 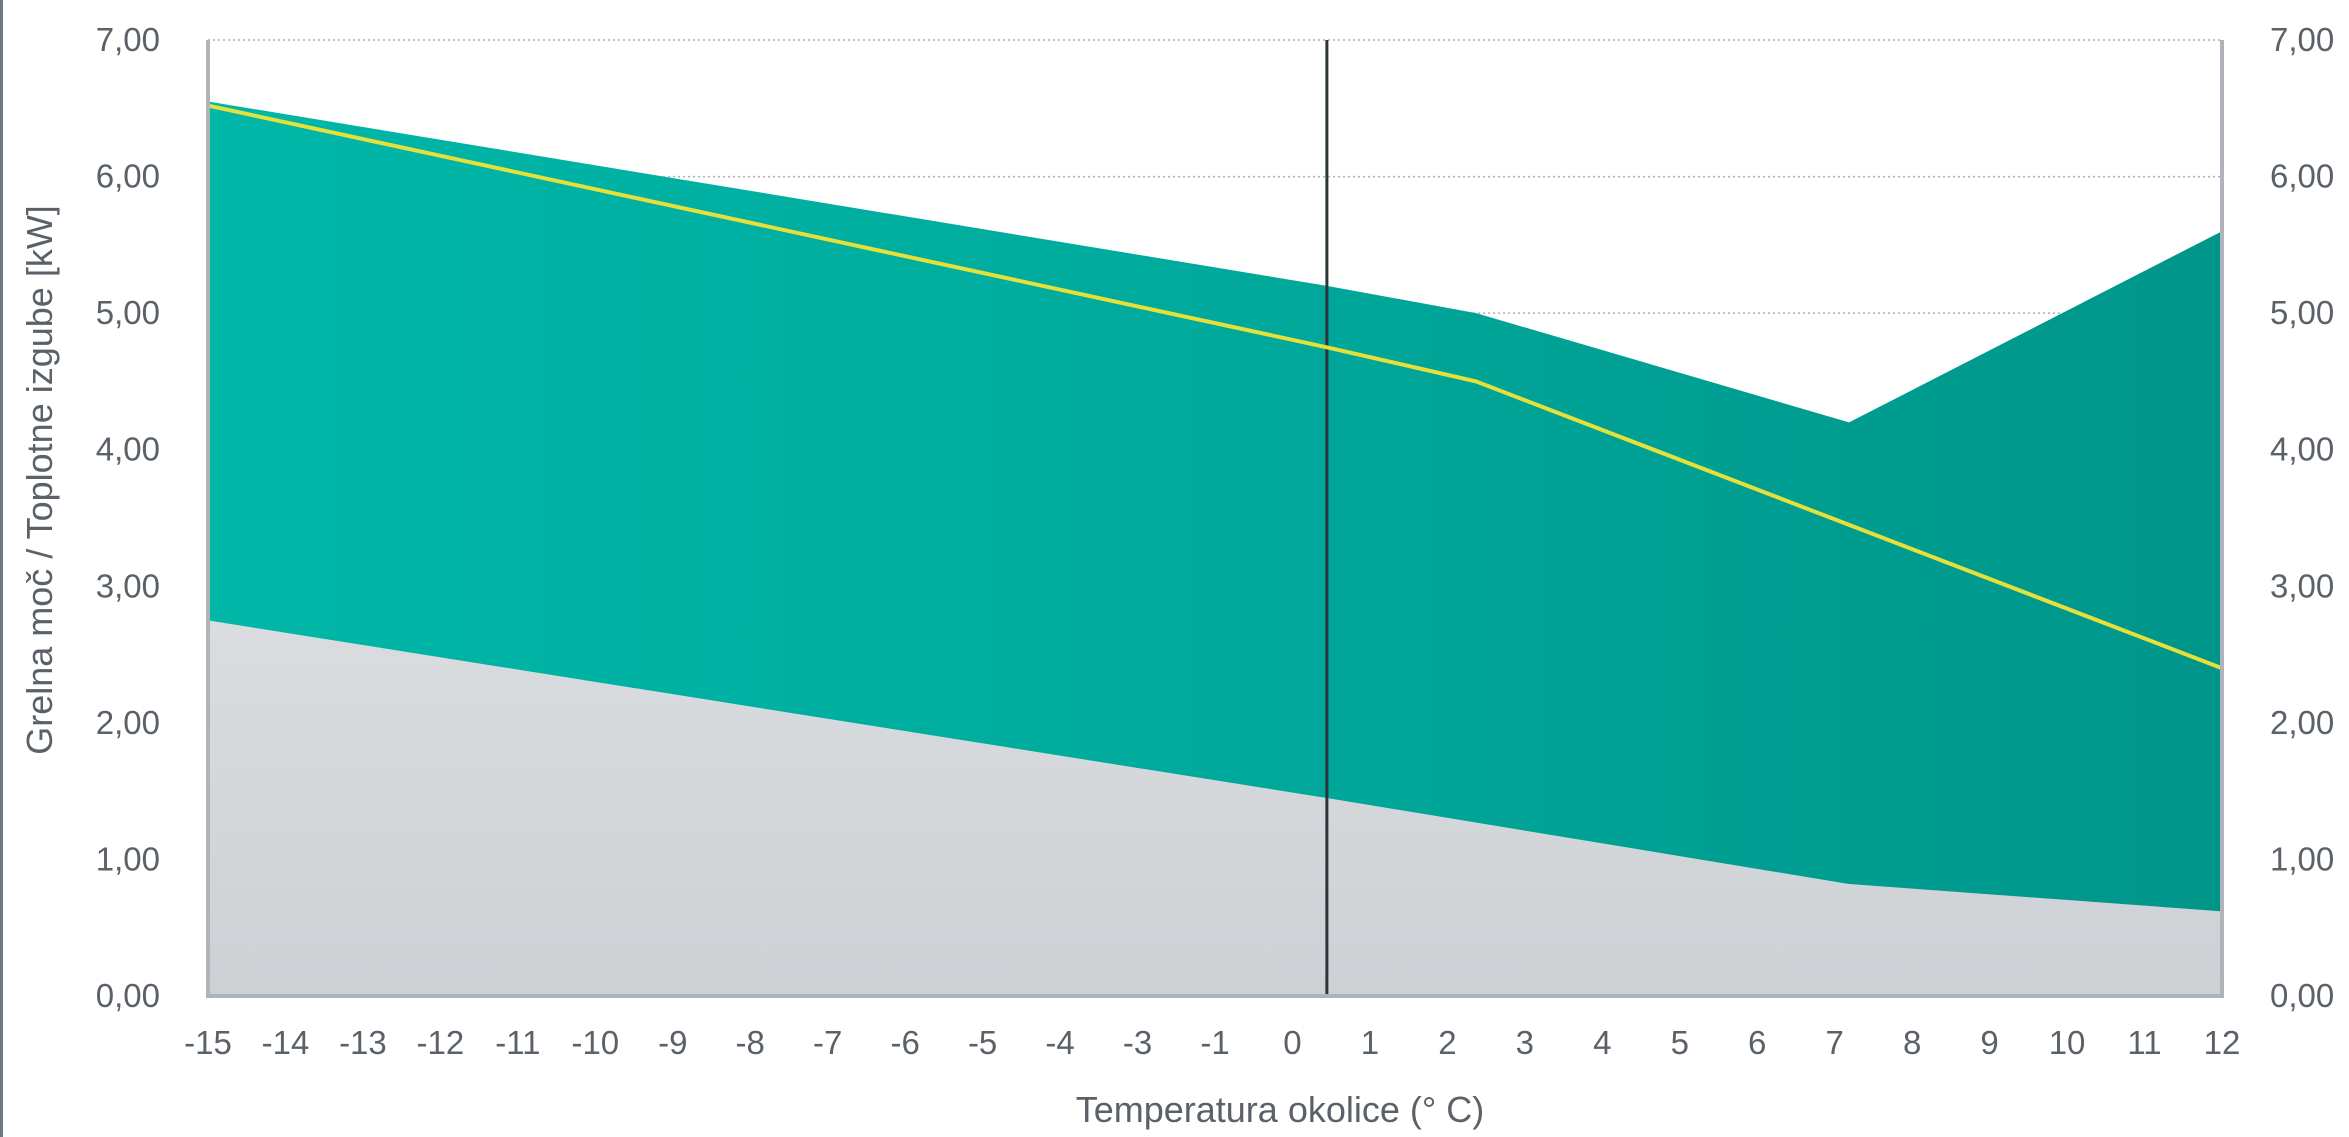 I want to click on x-tick-label: -4, so click(x=1059, y=1042).